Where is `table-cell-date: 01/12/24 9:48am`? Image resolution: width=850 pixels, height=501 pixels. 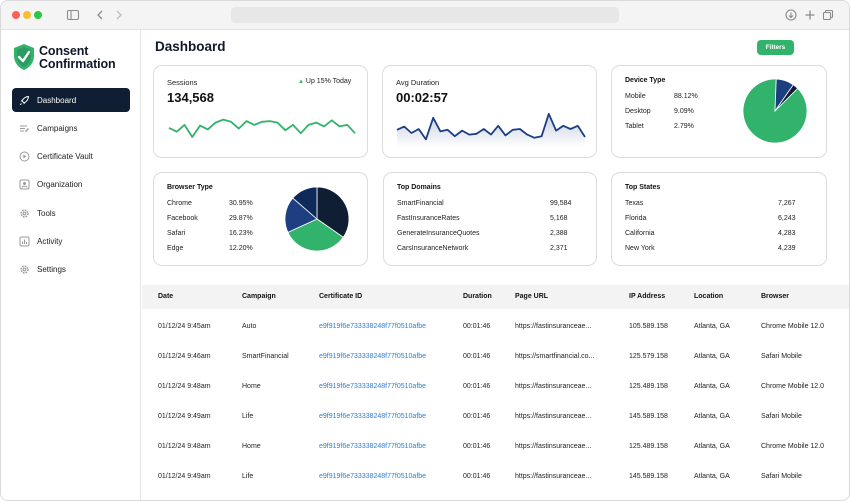
table-cell-date: 01/12/24 9:48am is located at coordinates (184, 446).